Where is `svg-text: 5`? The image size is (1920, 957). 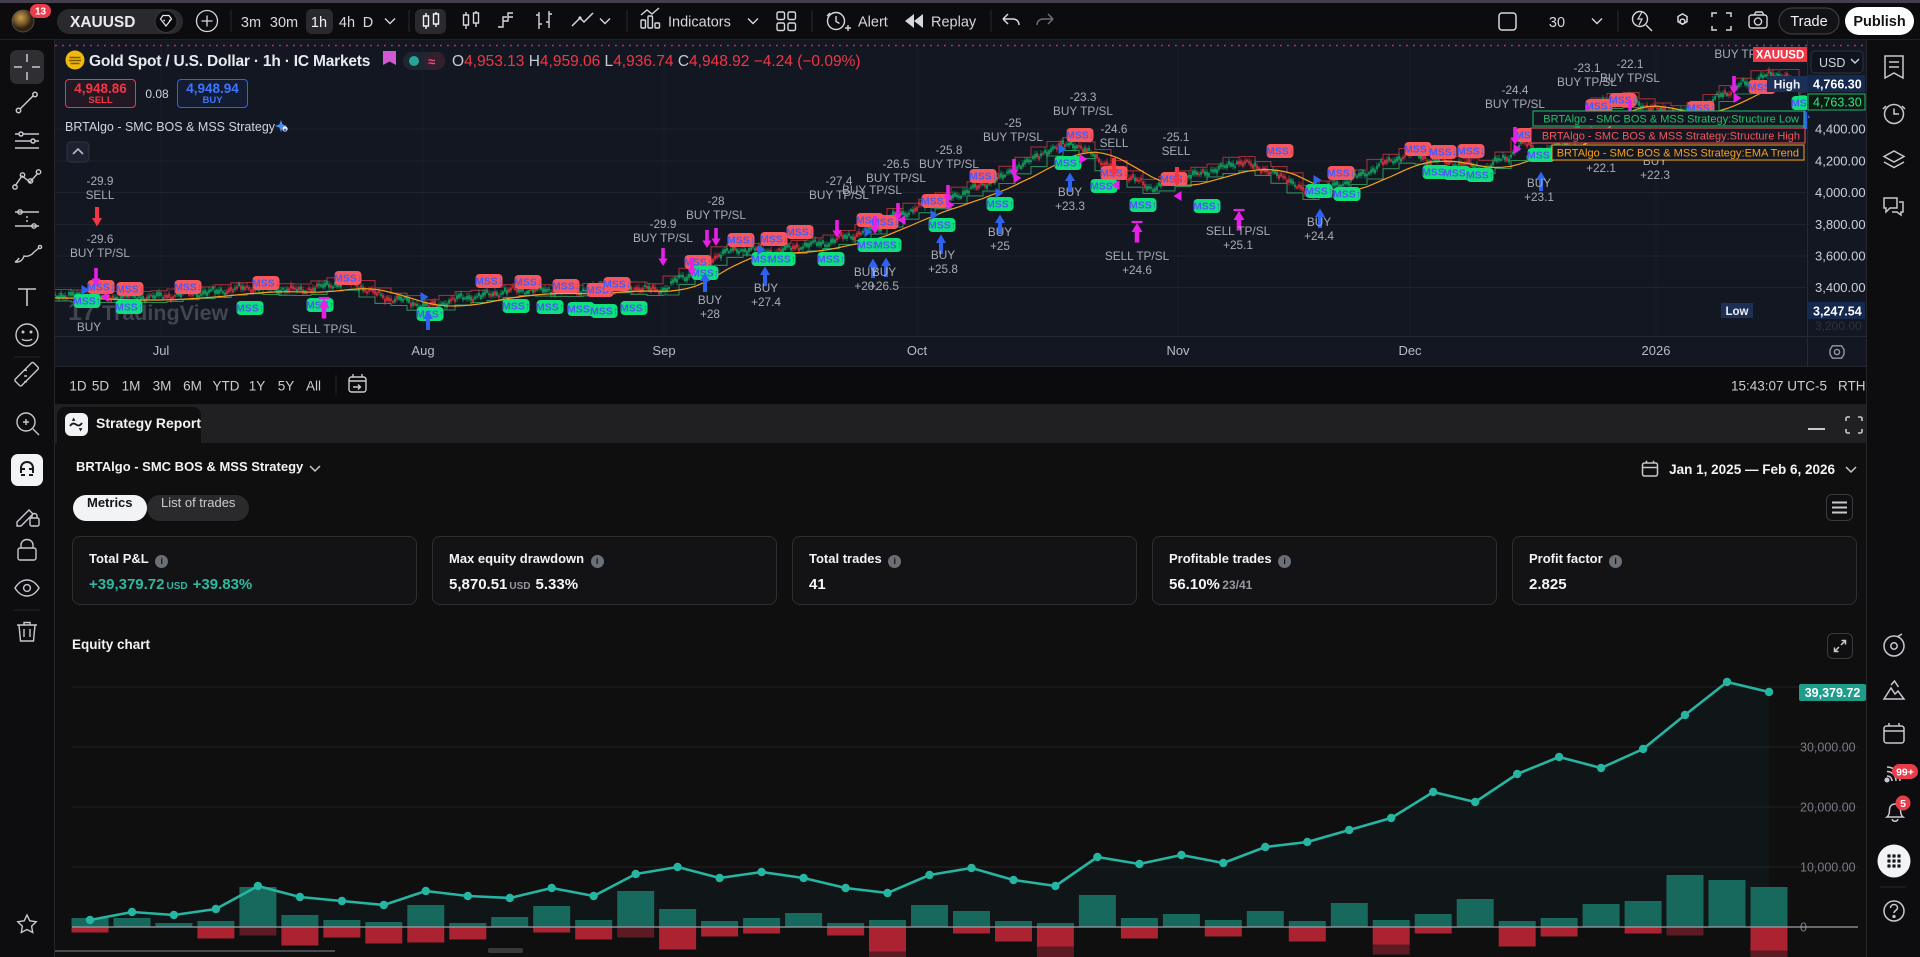
svg-text: 5 is located at coordinates (1903, 804).